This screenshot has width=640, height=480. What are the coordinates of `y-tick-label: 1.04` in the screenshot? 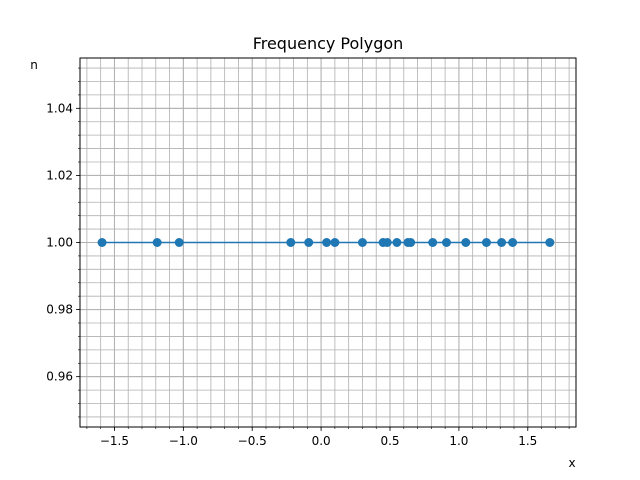 It's located at (59, 108).